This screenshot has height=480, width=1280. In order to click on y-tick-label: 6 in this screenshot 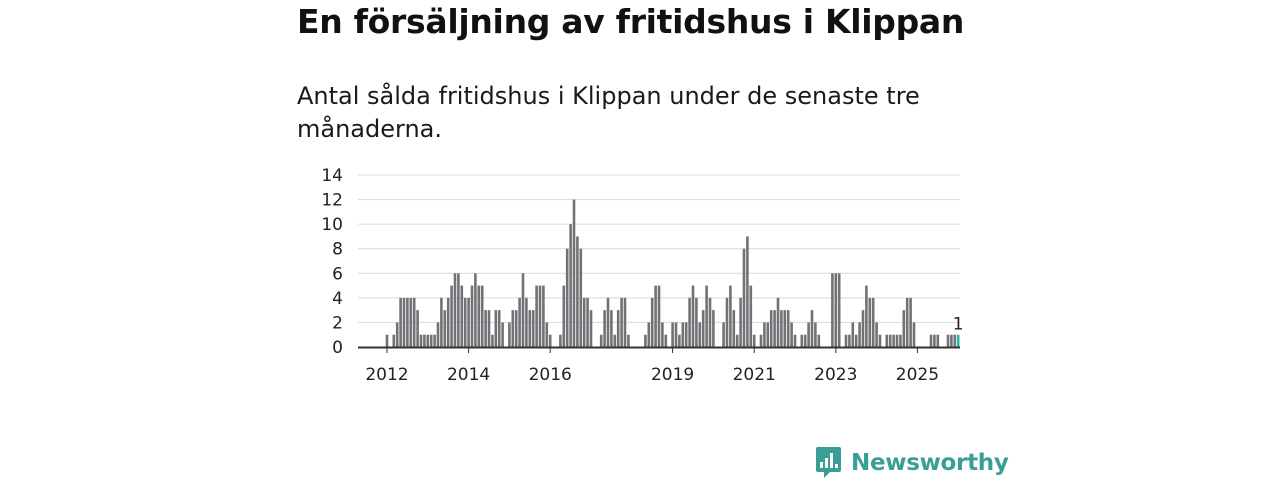, I will do `click(337, 274)`.